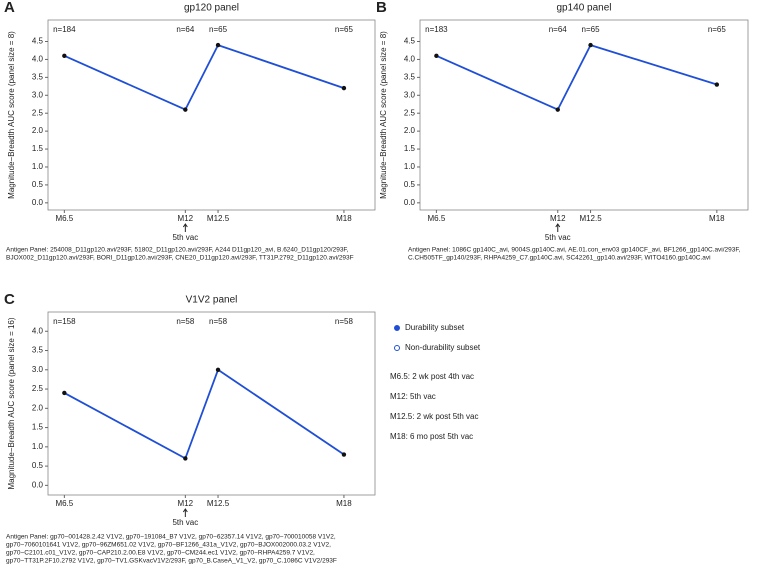  What do you see at coordinates (432, 376) in the screenshot?
I see `legend-note: M6.5: 2 wk post 4th vac` at bounding box center [432, 376].